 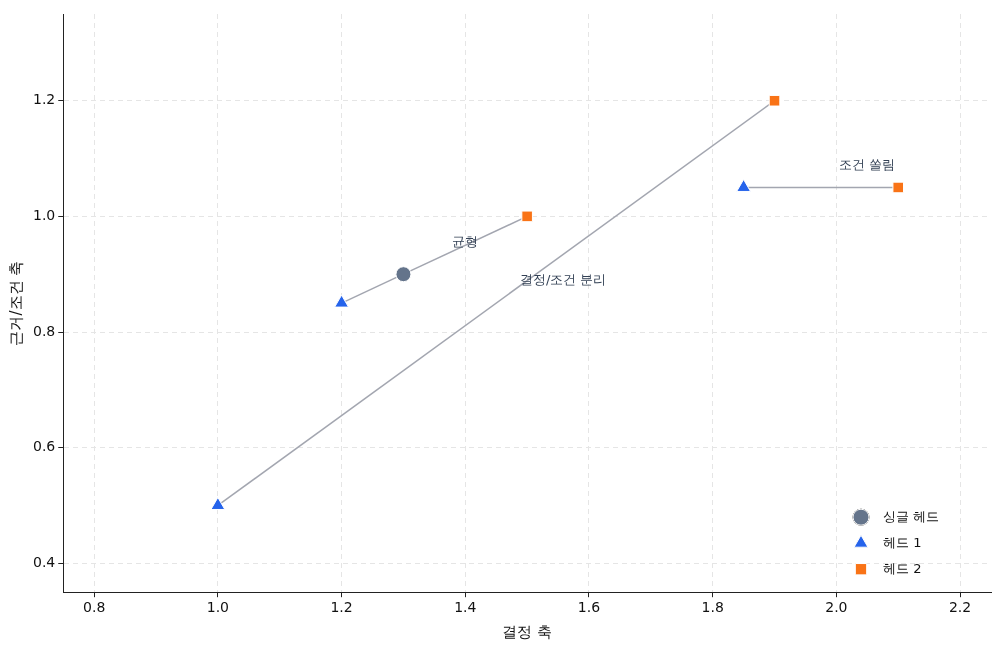 What do you see at coordinates (44, 330) in the screenshot?
I see `y-tick-label: 0.8` at bounding box center [44, 330].